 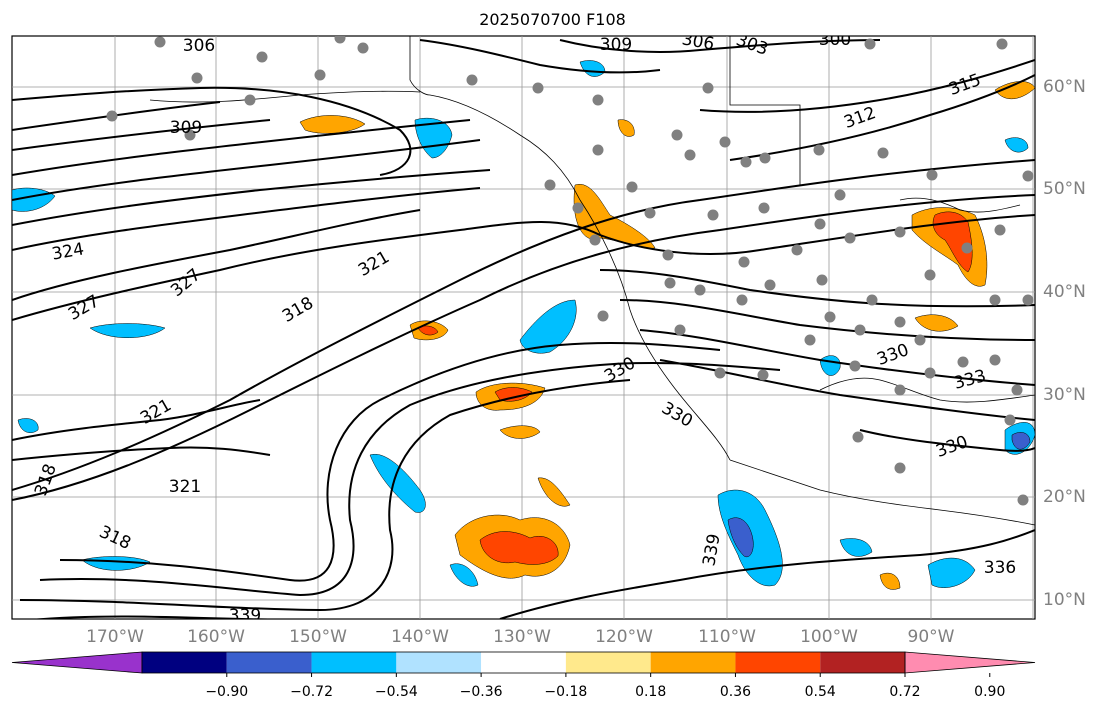 I want to click on colorbar-tick-label: 0.18, so click(x=651, y=692).